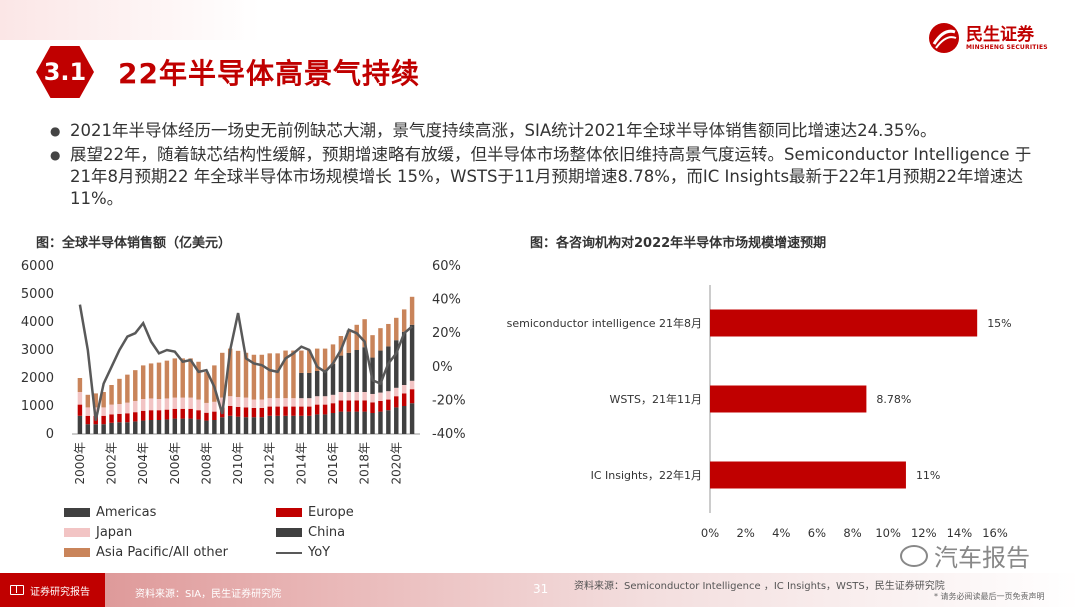 The width and height of the screenshot is (1080, 607). What do you see at coordinates (50, 434) in the screenshot?
I see `y-tick-label: 0` at bounding box center [50, 434].